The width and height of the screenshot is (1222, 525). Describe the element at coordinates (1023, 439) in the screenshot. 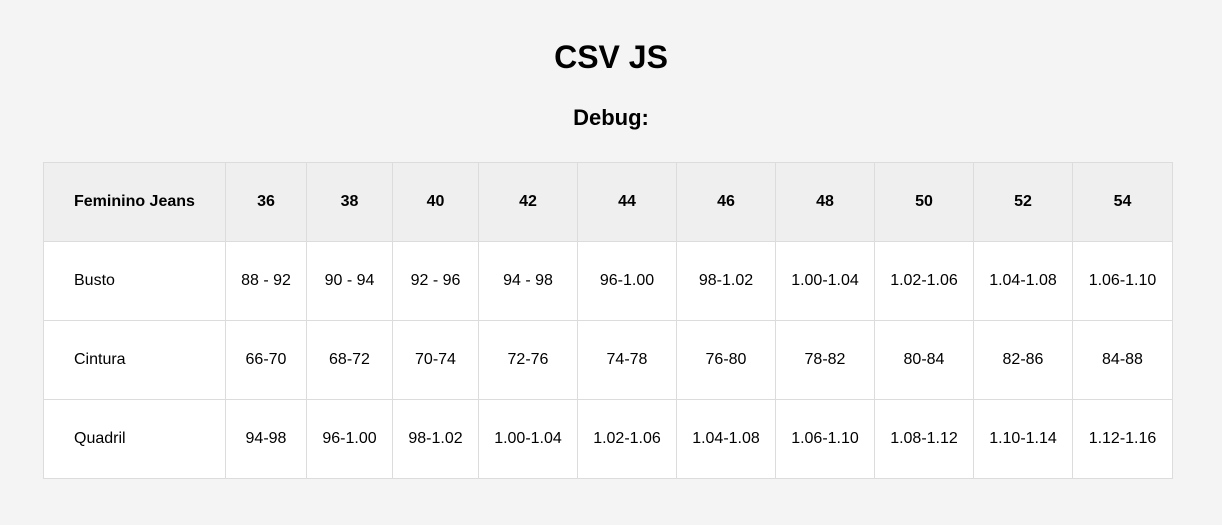

I see `table-cell: 1.10-1.14` at that location.